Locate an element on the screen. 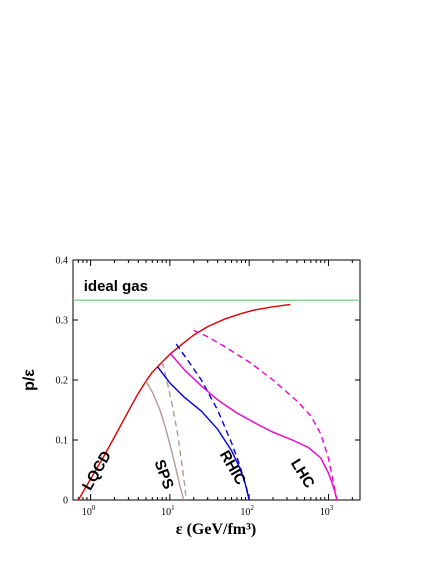 Image resolution: width=436 pixels, height=564 pixels. annotation-ideal-gas: ideal gas is located at coordinates (116, 286).